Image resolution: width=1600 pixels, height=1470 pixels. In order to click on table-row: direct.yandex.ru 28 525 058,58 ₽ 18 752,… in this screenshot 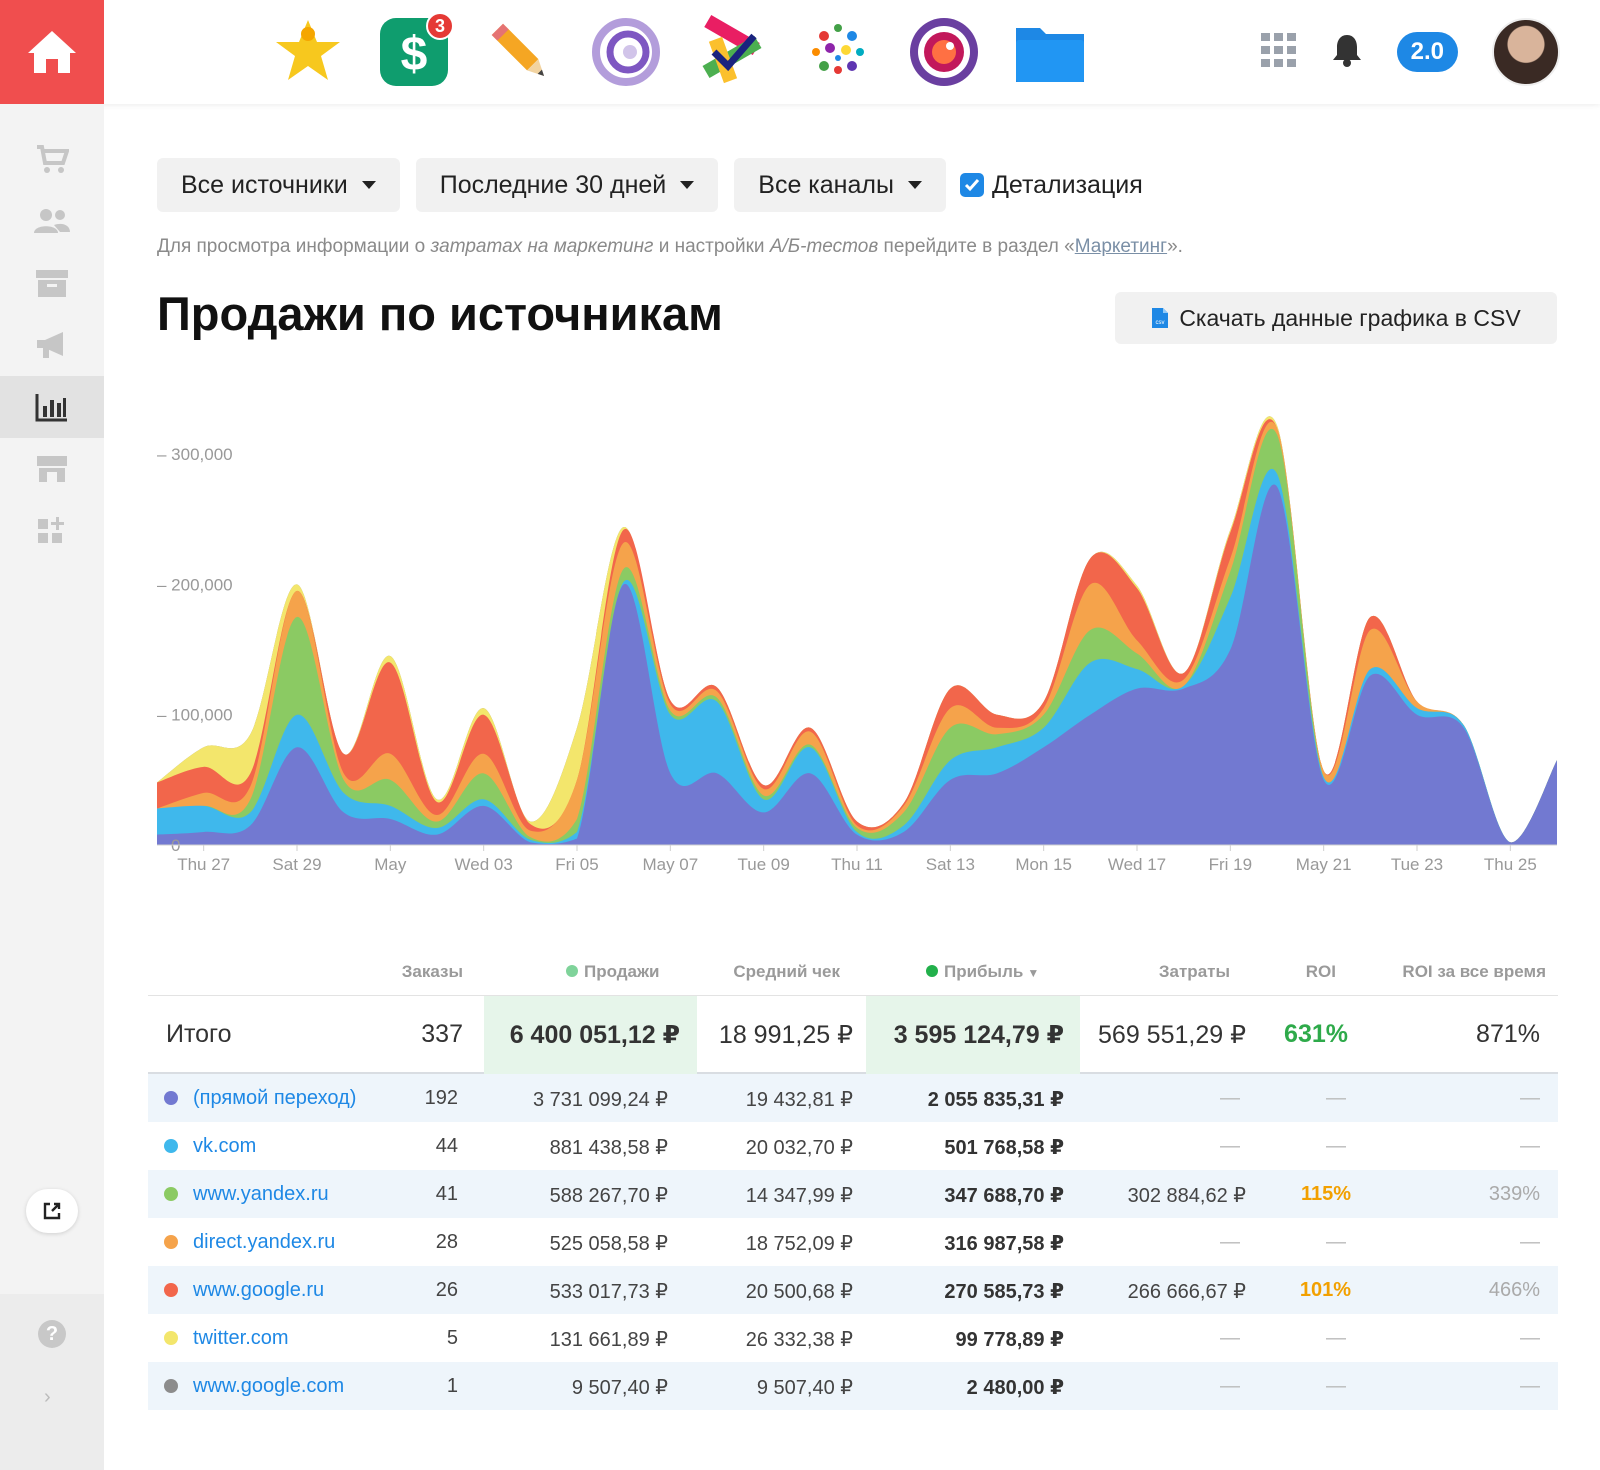, I will do `click(853, 1242)`.